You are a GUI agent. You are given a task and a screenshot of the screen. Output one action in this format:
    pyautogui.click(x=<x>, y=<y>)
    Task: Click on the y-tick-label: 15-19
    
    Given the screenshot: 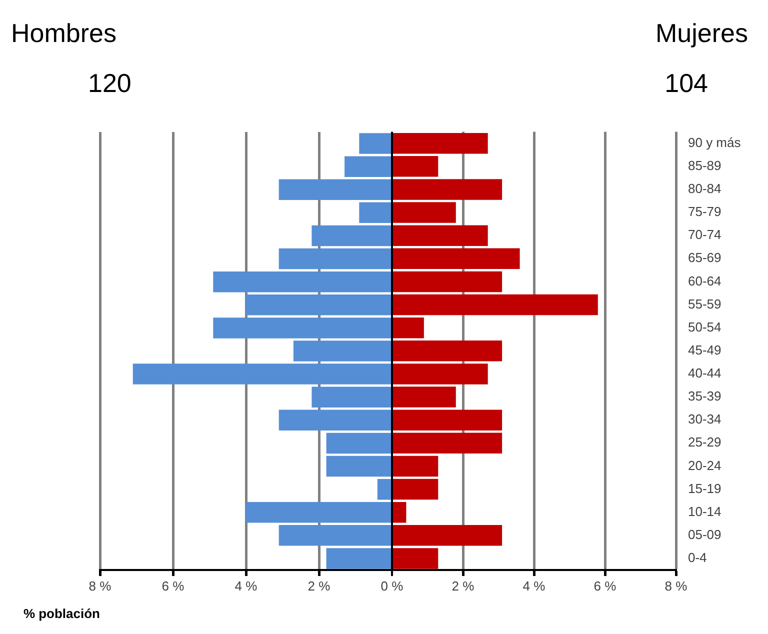 What is the action you would take?
    pyautogui.click(x=705, y=488)
    